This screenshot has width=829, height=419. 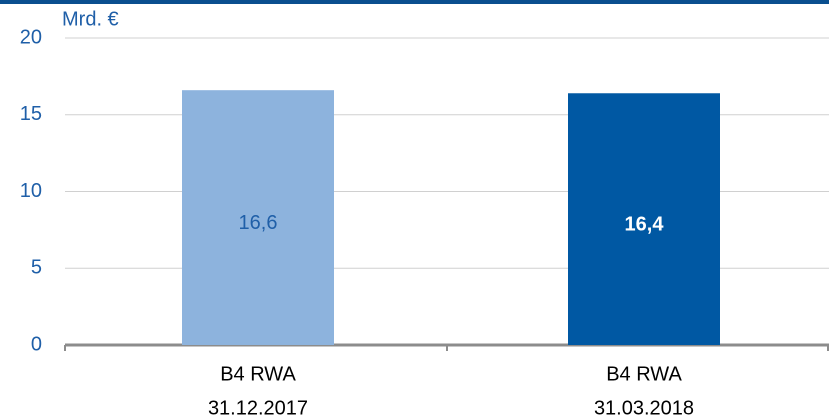 I want to click on y-tick-label: 10, so click(x=31, y=191).